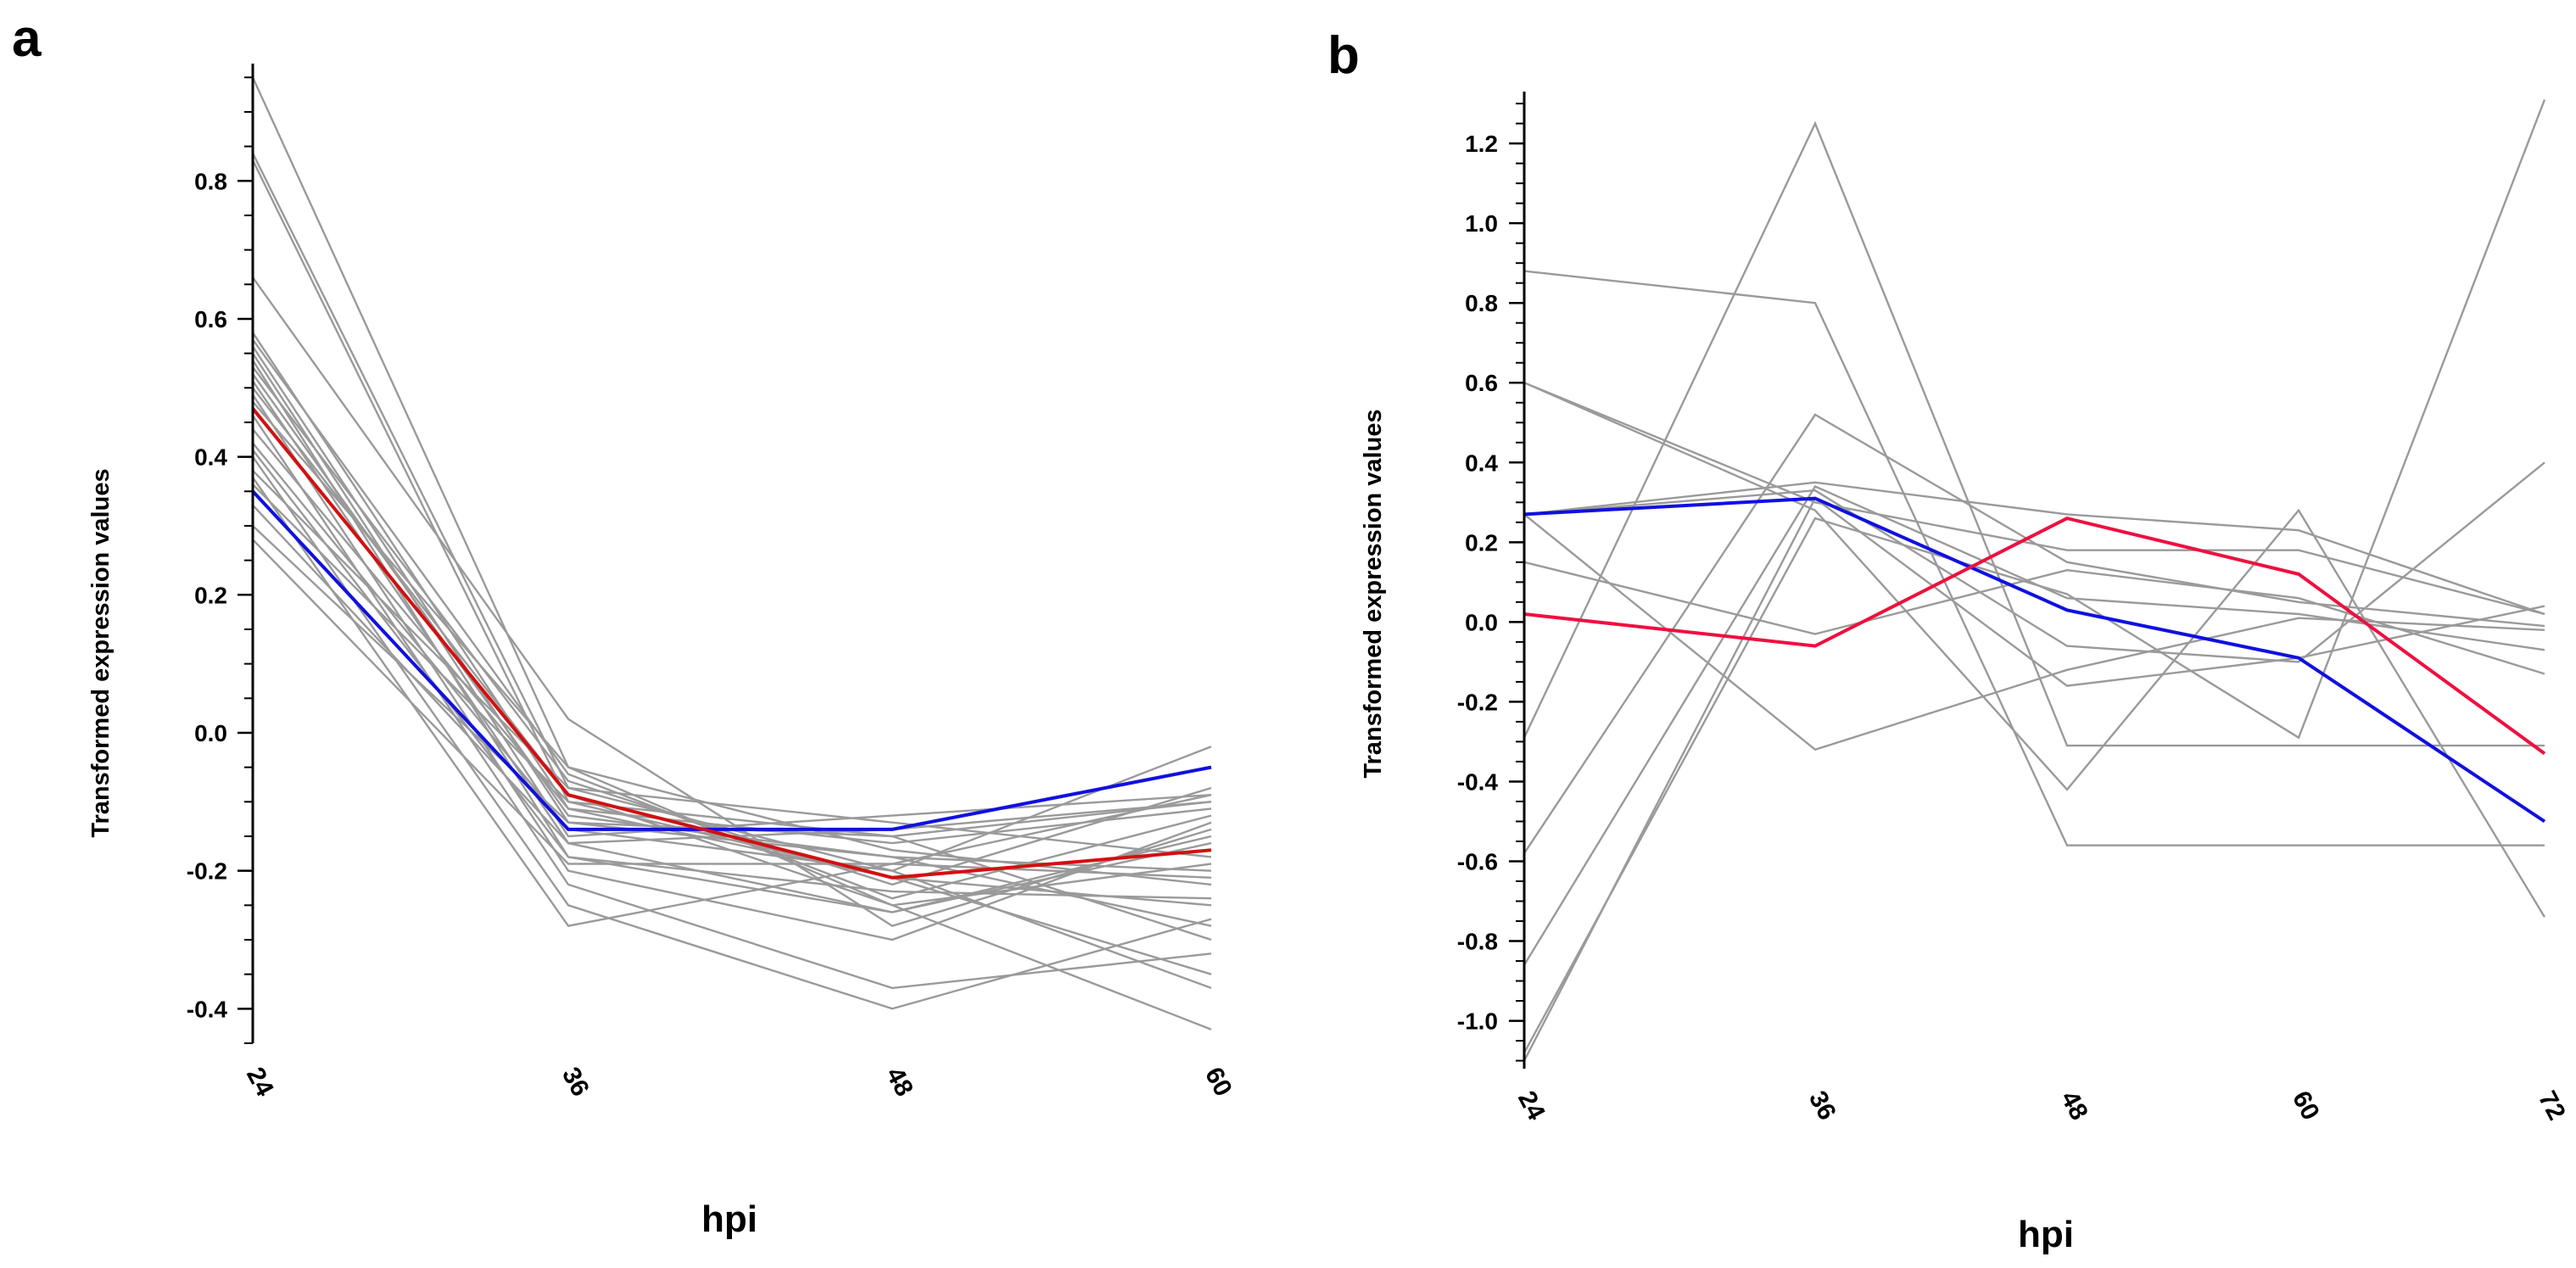 This screenshot has height=1268, width=2576. I want to click on y-tick-label: -1.0, so click(1477, 1021).